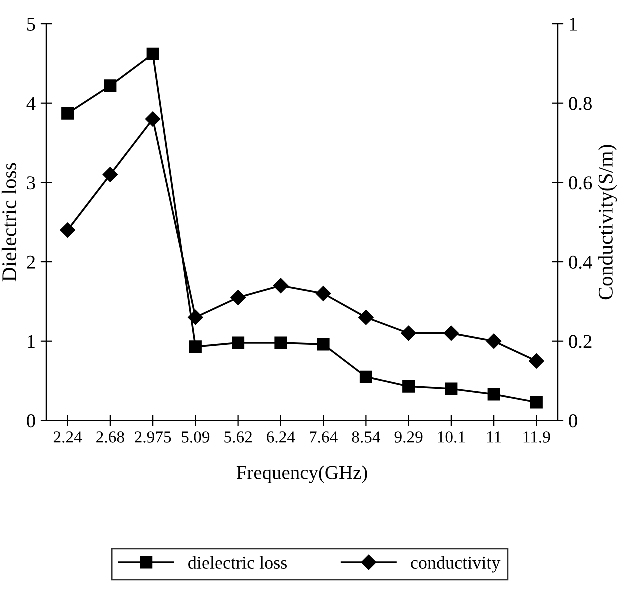 The image size is (620, 601). What do you see at coordinates (573, 24) in the screenshot?
I see `y2-tick-label: 1` at bounding box center [573, 24].